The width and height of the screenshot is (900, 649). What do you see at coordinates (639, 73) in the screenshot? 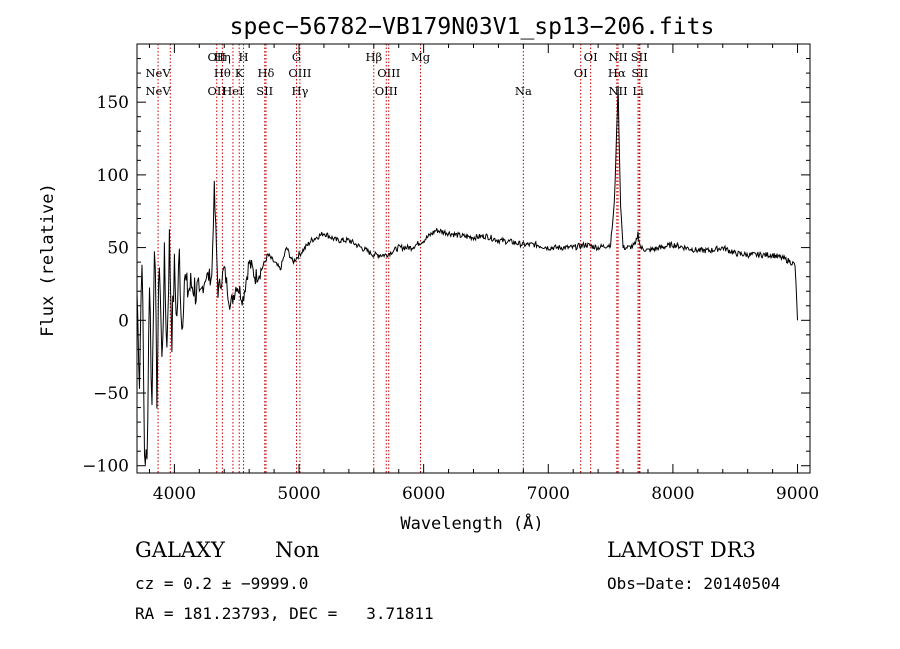
I see `line-label-26: SII` at bounding box center [639, 73].